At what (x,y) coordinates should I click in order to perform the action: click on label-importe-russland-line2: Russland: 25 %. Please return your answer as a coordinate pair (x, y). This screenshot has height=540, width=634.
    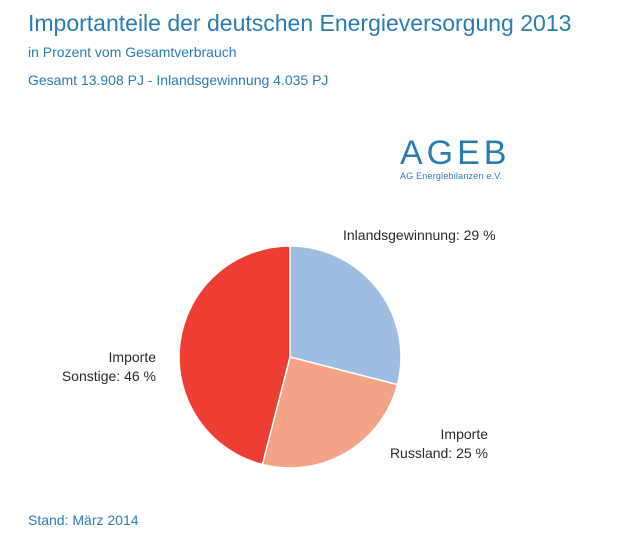
    Looking at the image, I should click on (438, 453).